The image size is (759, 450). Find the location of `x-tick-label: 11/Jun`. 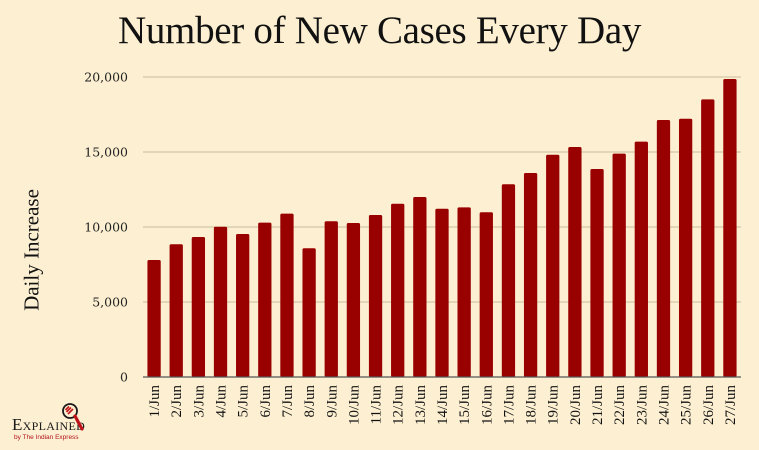

x-tick-label: 11/Jun is located at coordinates (377, 405).